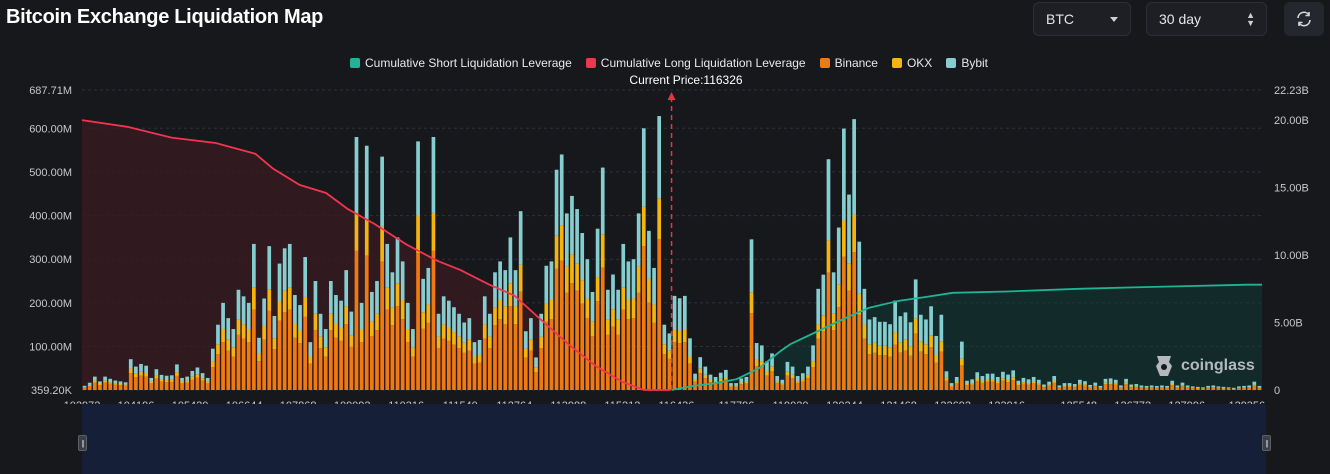 The image size is (1330, 474). I want to click on time-range-select: 30 day ▲ ▼, so click(1206, 19).